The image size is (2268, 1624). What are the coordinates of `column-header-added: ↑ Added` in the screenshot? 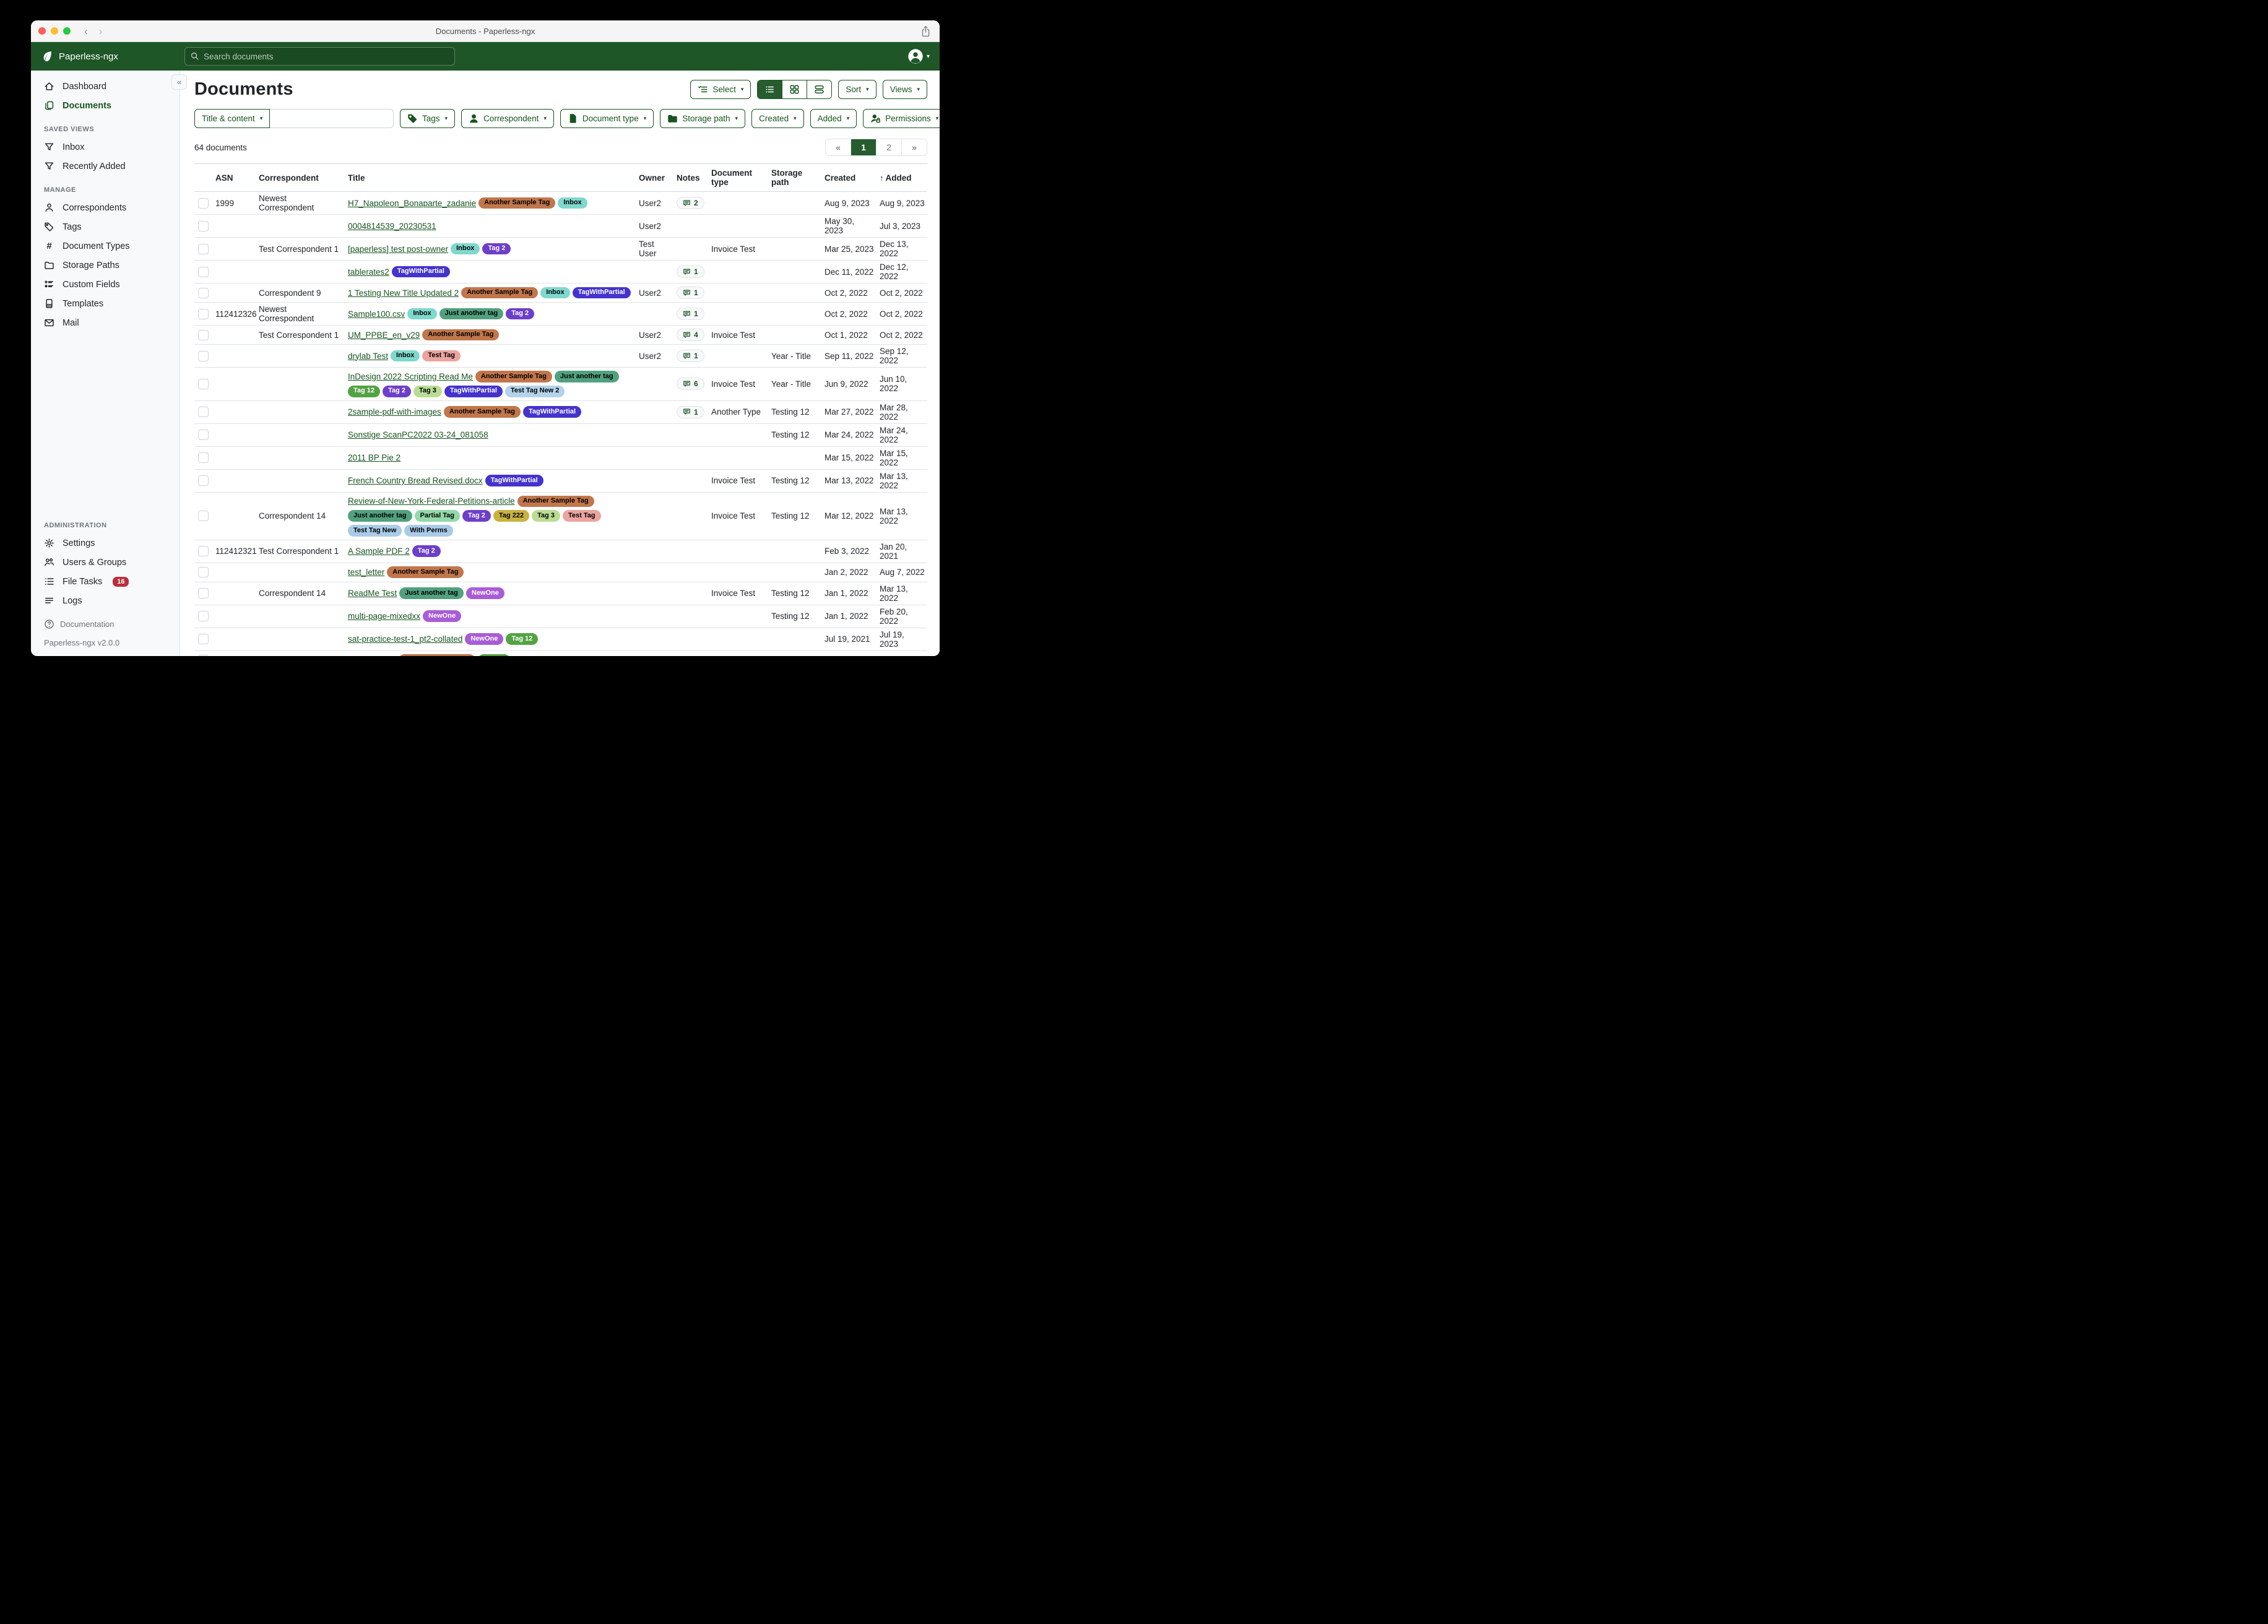 It's located at (896, 178).